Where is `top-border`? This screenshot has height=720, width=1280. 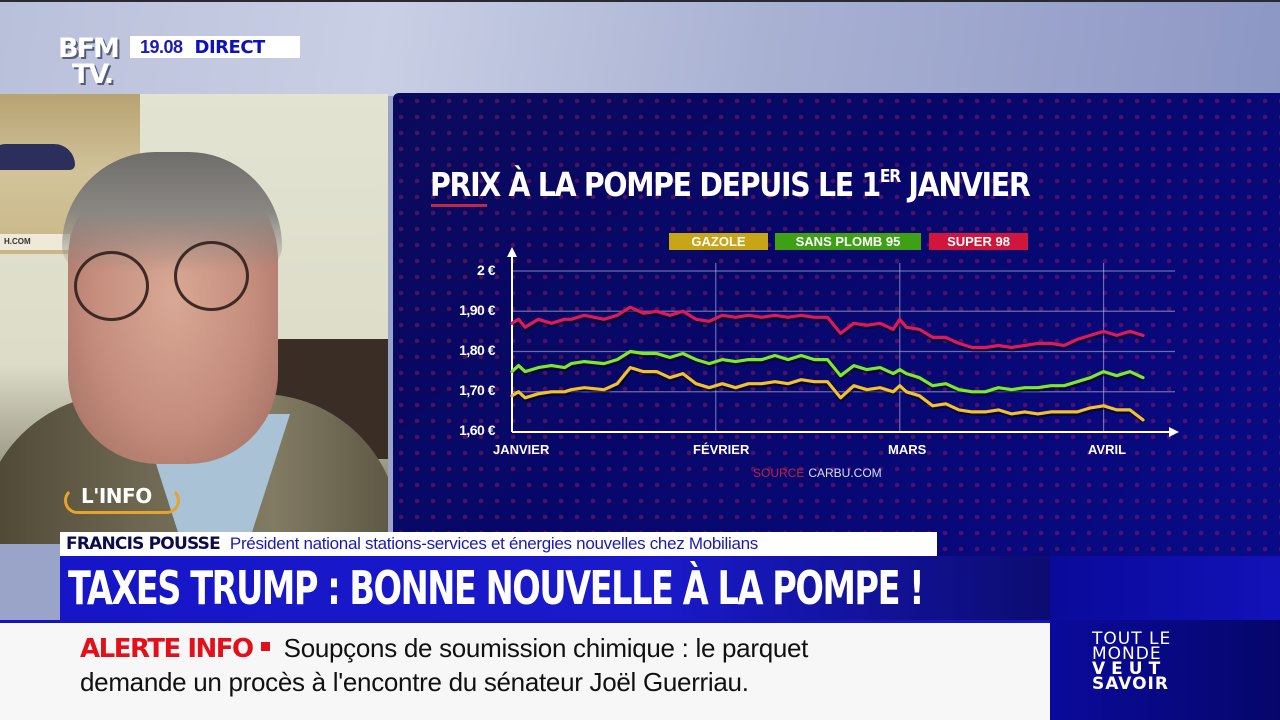
top-border is located at coordinates (640, 1).